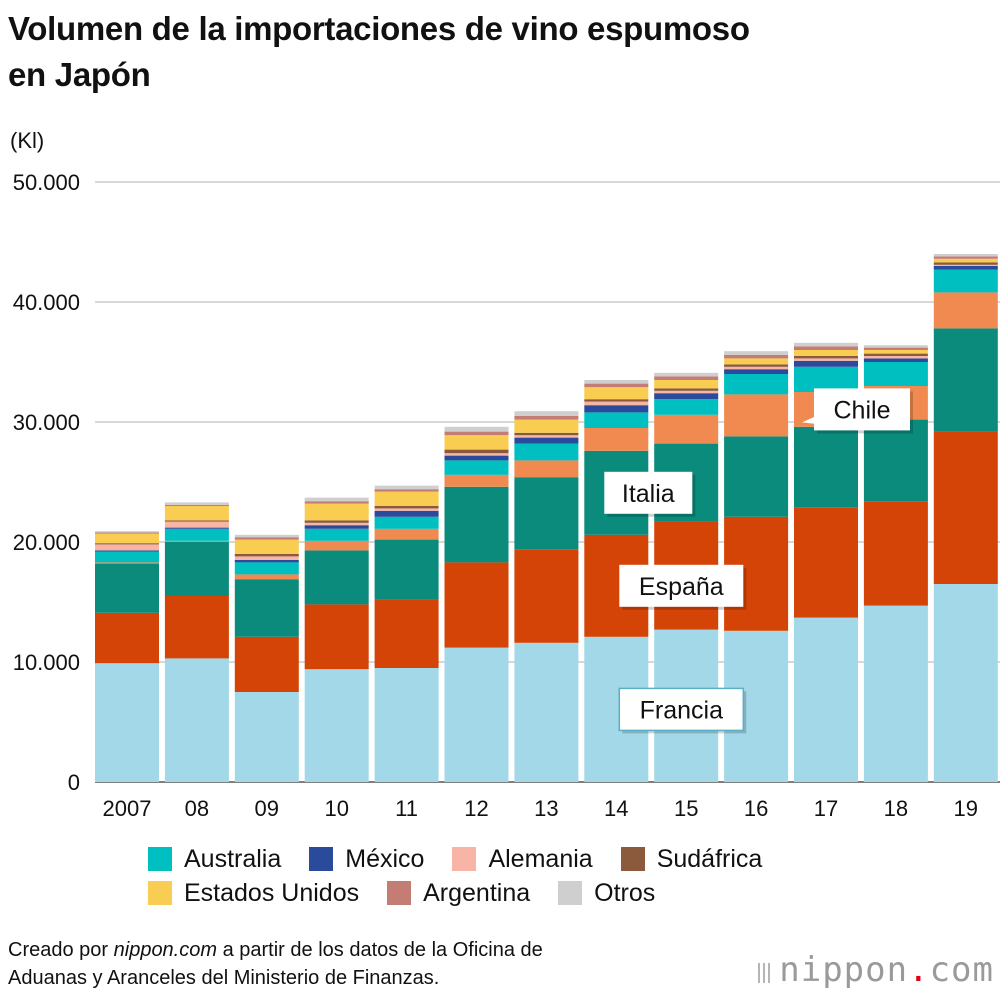 The image size is (1000, 996). What do you see at coordinates (46, 302) in the screenshot?
I see `y-tick-label: 40.000` at bounding box center [46, 302].